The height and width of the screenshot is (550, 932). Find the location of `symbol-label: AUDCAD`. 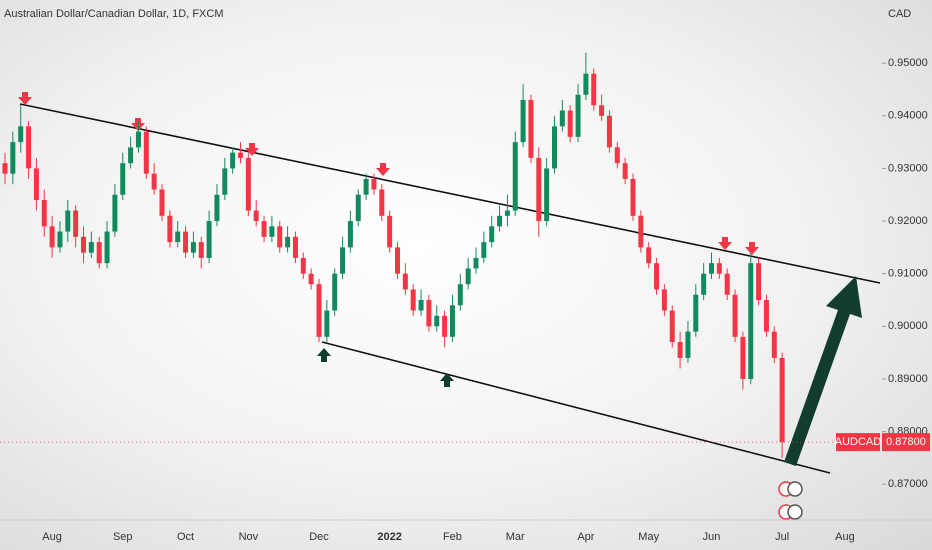

symbol-label: AUDCAD is located at coordinates (858, 442).